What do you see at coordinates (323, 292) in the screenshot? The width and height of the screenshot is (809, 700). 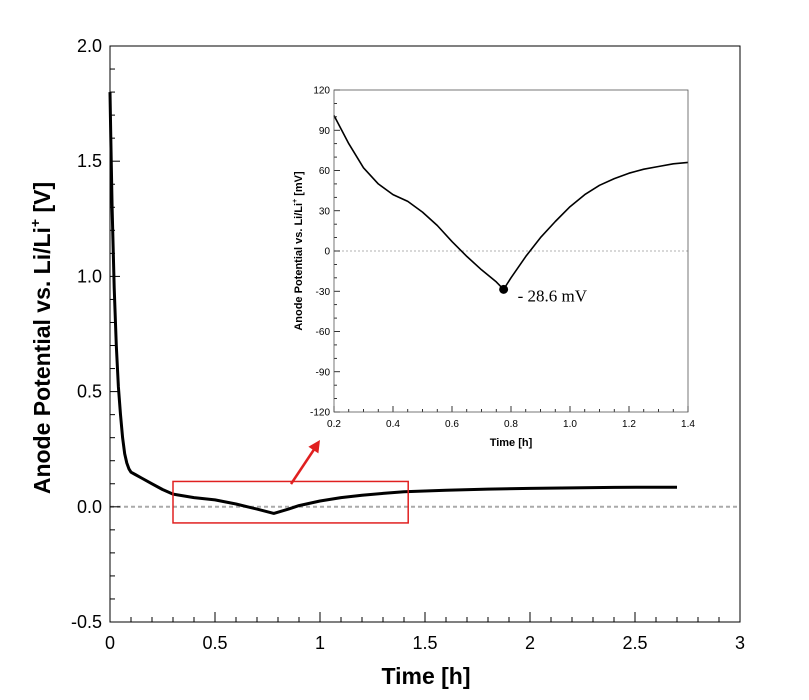 I see `inset-y-tick-label: -30` at bounding box center [323, 292].